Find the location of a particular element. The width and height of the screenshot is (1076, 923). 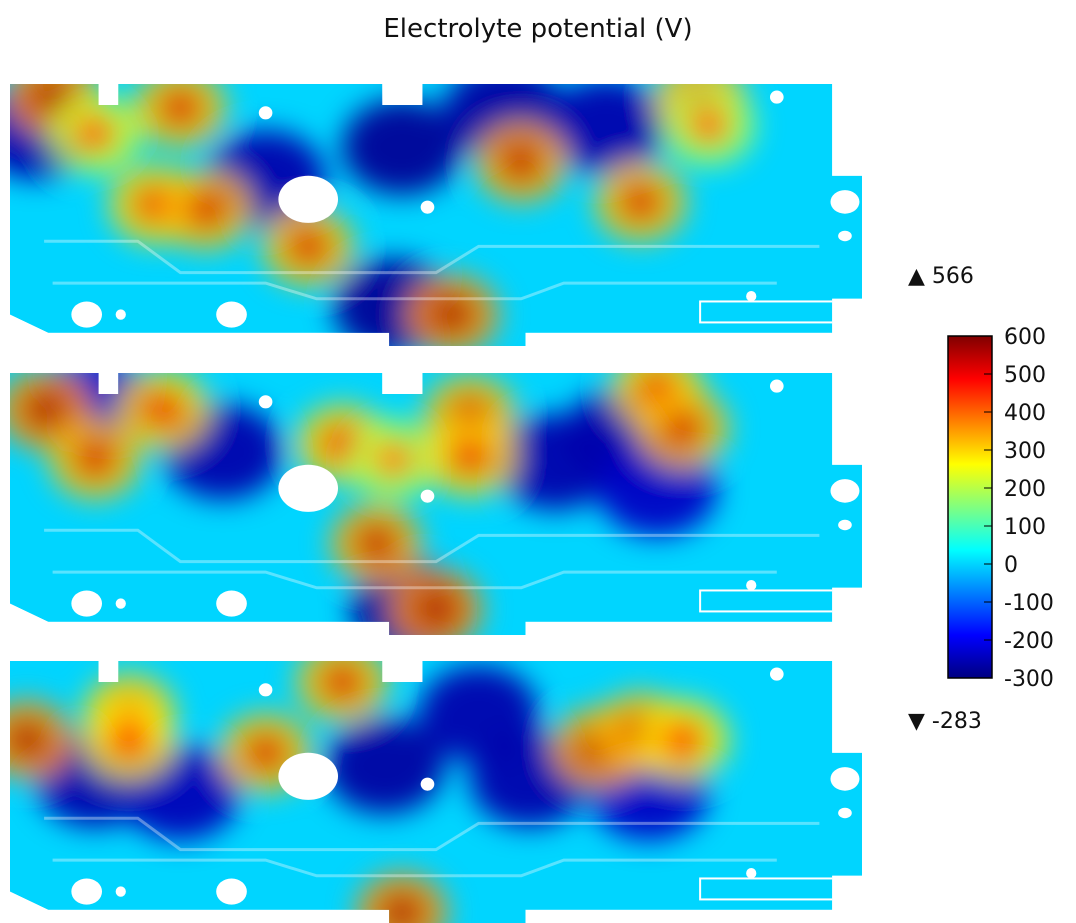

chart-title: Electrolyte potential (V) is located at coordinates (538, 29).